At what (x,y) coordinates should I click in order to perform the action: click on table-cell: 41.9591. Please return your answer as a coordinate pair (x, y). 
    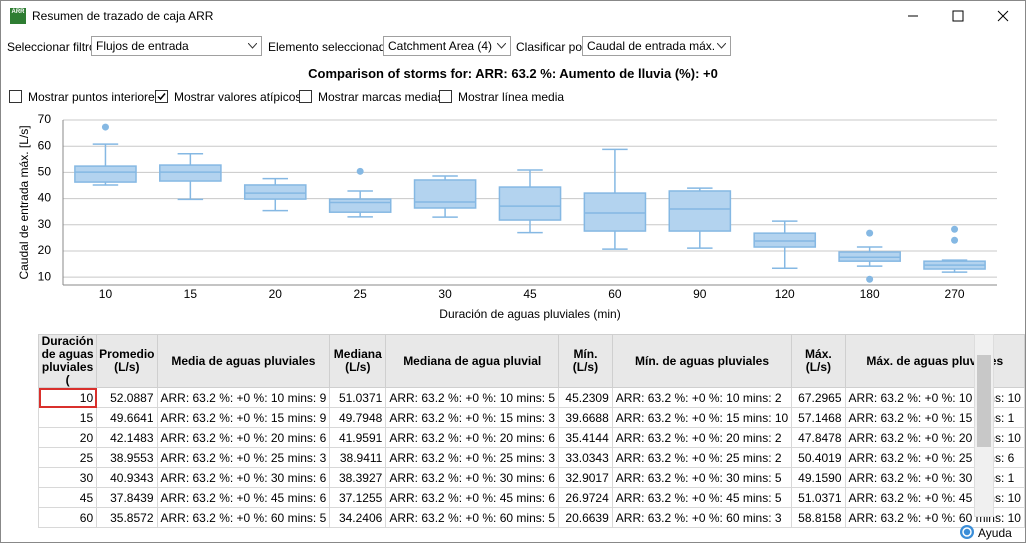
    Looking at the image, I should click on (358, 437).